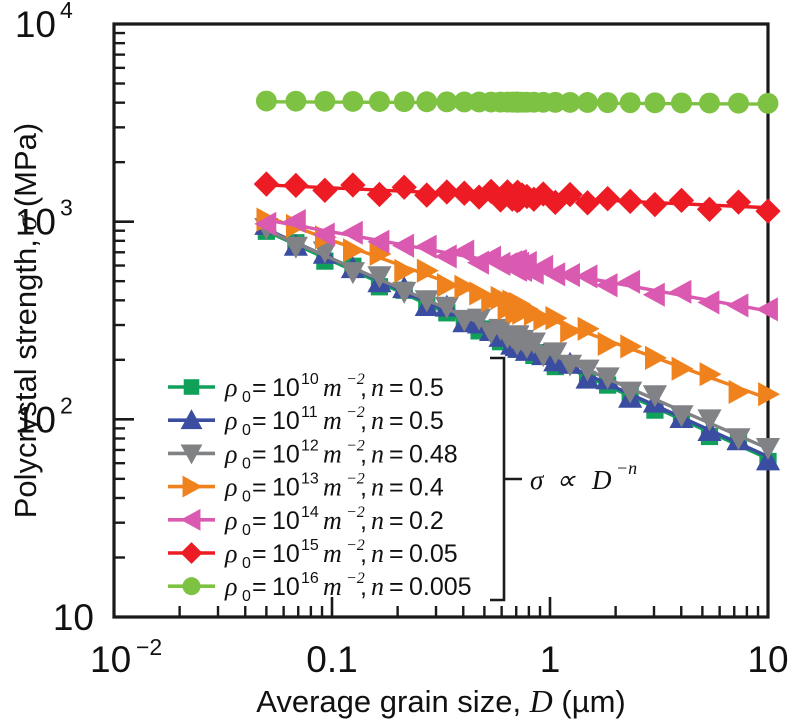  I want to click on legend-item-2: ρ 0 = 10 12 m −2, n = 0.48, so click(313, 454).